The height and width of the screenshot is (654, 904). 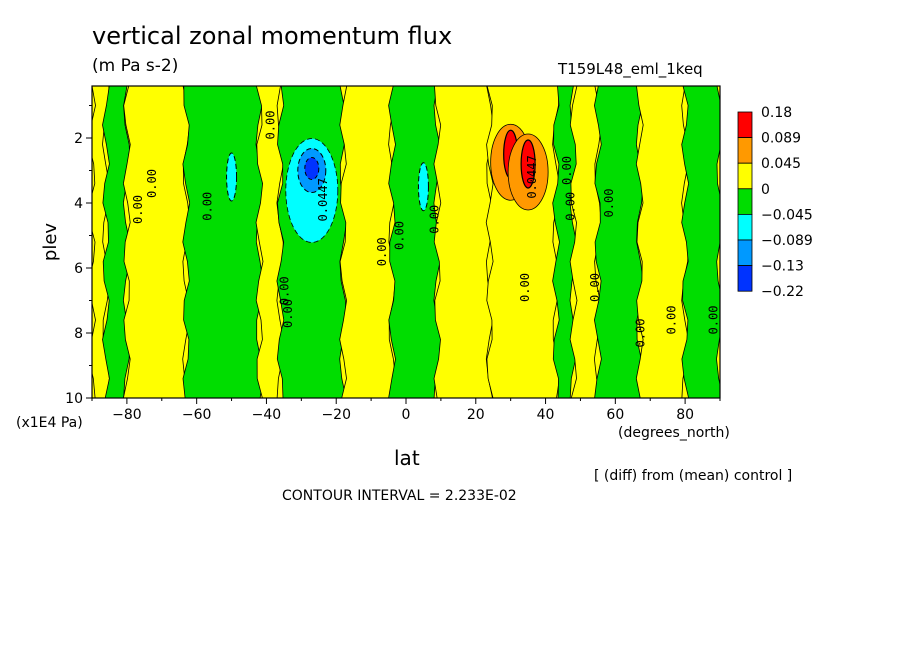 What do you see at coordinates (78, 334) in the screenshot?
I see `y-tick-label: 8` at bounding box center [78, 334].